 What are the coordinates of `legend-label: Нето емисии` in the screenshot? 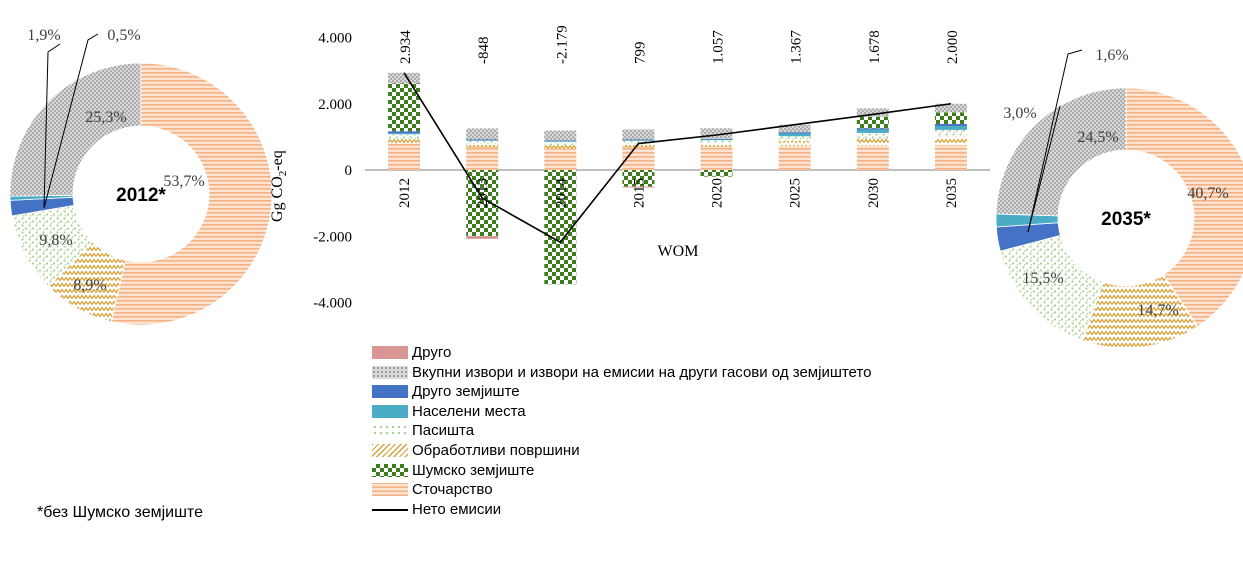 It's located at (457, 509).